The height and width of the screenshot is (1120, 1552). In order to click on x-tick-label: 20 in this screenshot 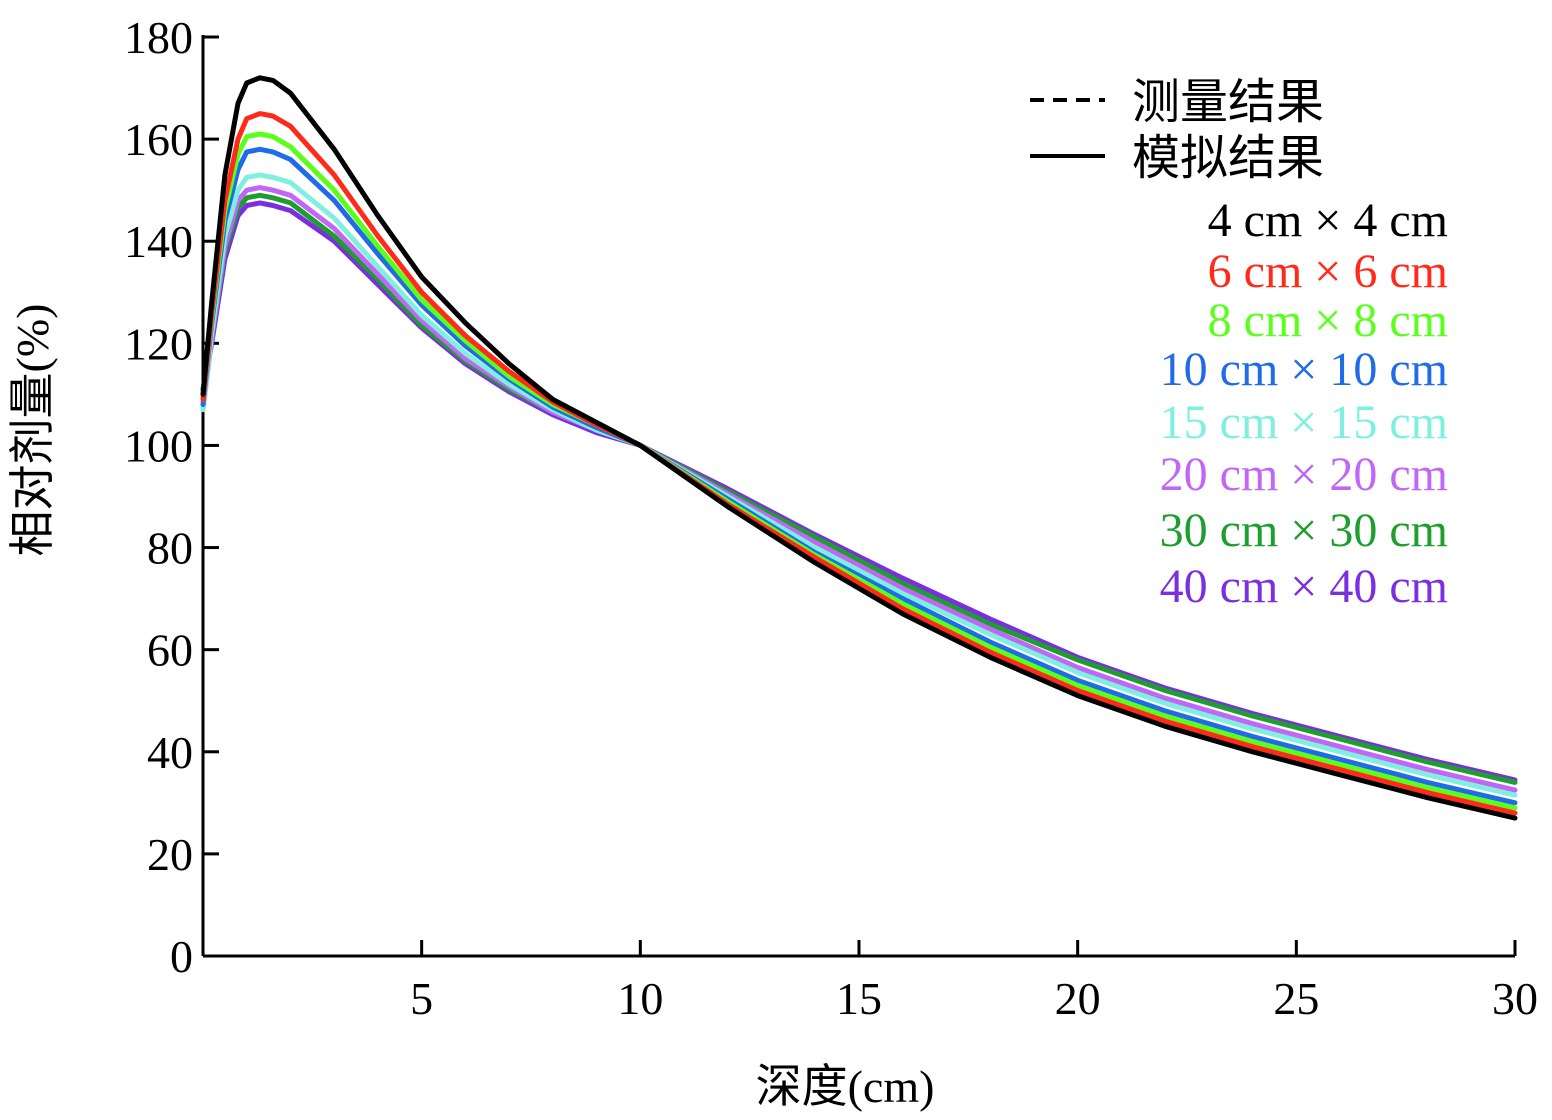, I will do `click(1078, 998)`.